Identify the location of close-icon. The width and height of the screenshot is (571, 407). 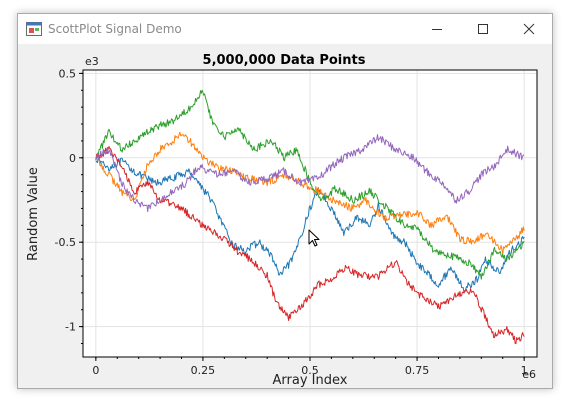
(529, 29).